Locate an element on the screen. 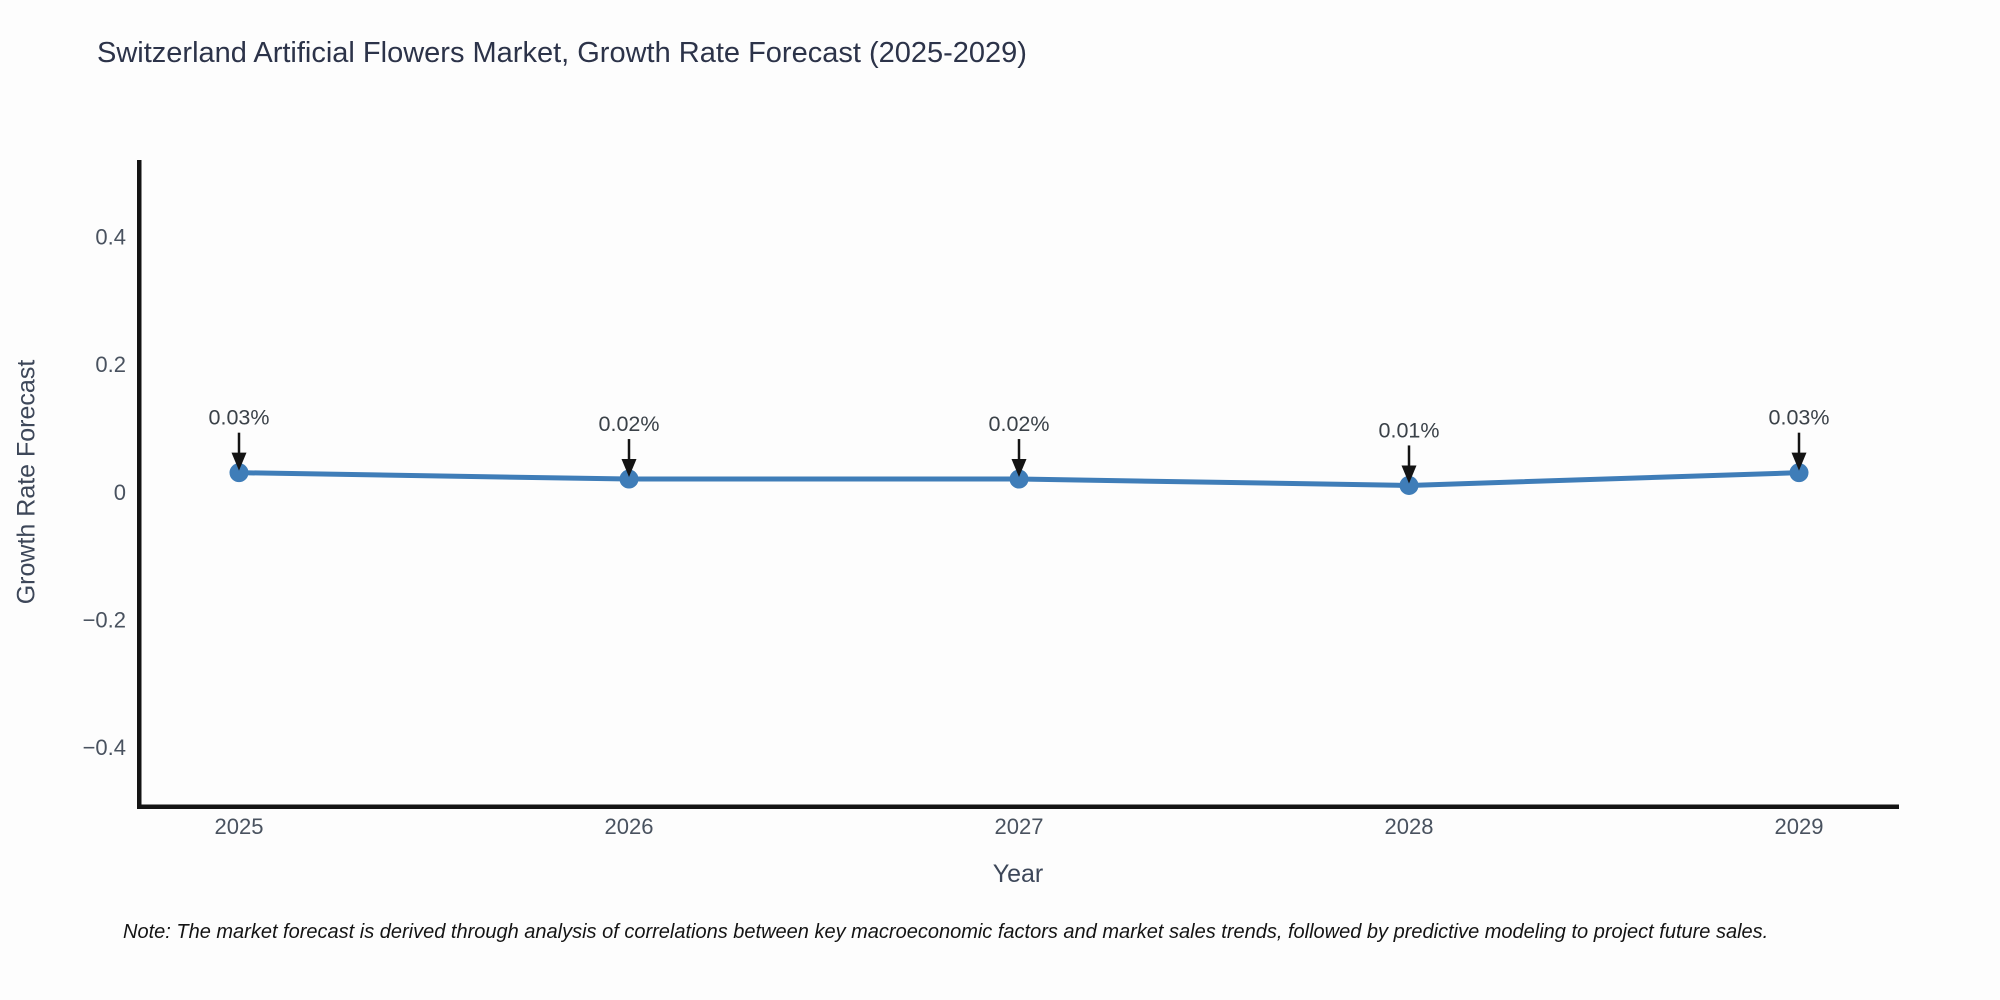 The height and width of the screenshot is (1000, 2000). x-tick-label: 2027 is located at coordinates (1019, 826).